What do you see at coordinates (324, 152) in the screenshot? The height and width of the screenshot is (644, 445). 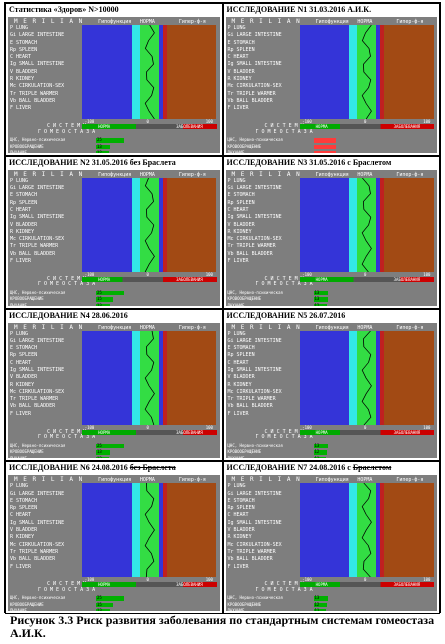 I see `system-bar` at bounding box center [324, 152].